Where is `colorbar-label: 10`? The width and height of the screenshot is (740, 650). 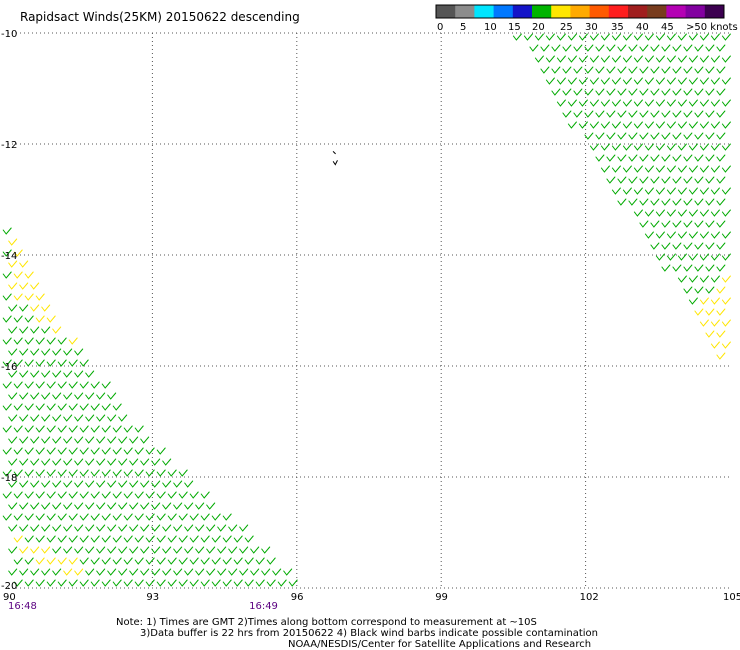 colorbar-label: 10 is located at coordinates (490, 27).